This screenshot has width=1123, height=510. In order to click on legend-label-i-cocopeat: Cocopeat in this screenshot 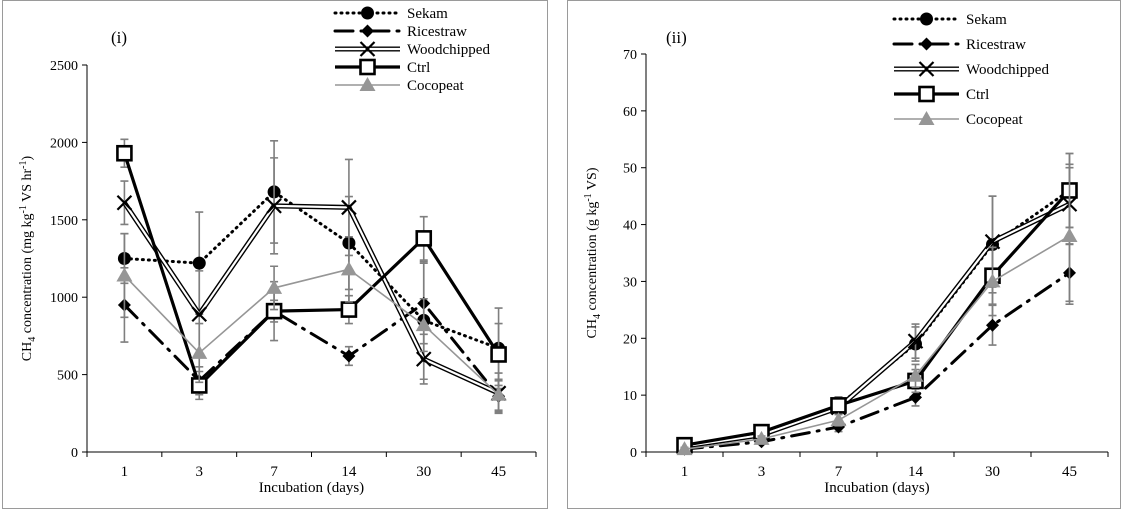, I will do `click(435, 86)`.